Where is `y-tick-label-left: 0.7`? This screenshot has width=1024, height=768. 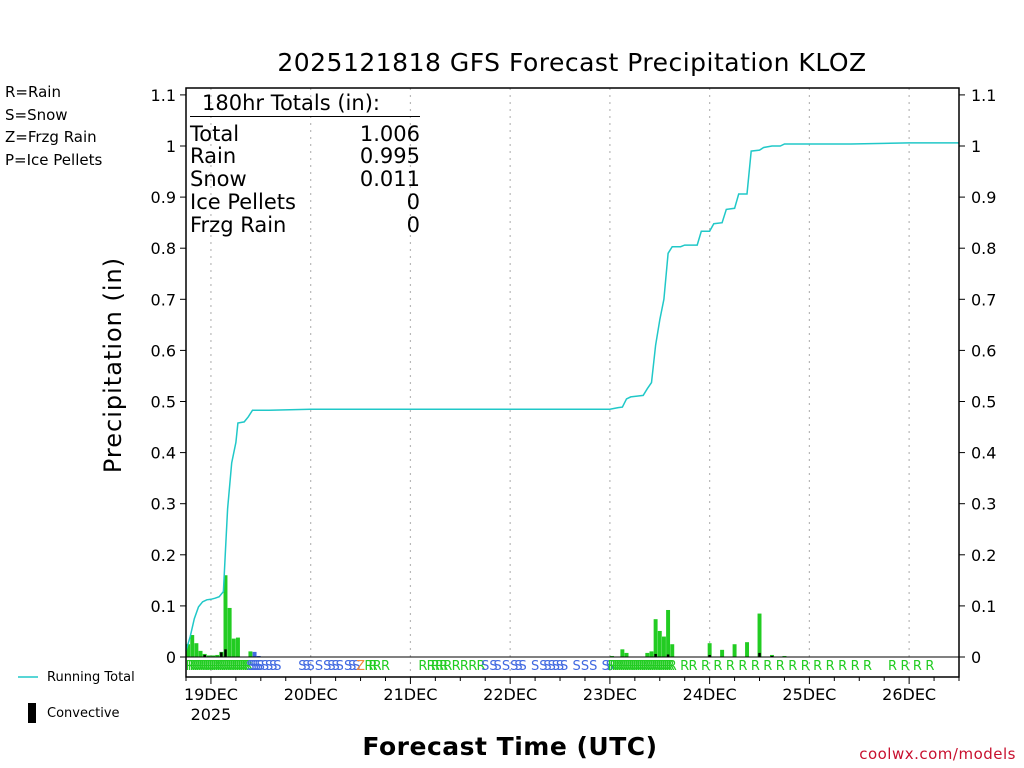 y-tick-label-left: 0.7 is located at coordinates (163, 299).